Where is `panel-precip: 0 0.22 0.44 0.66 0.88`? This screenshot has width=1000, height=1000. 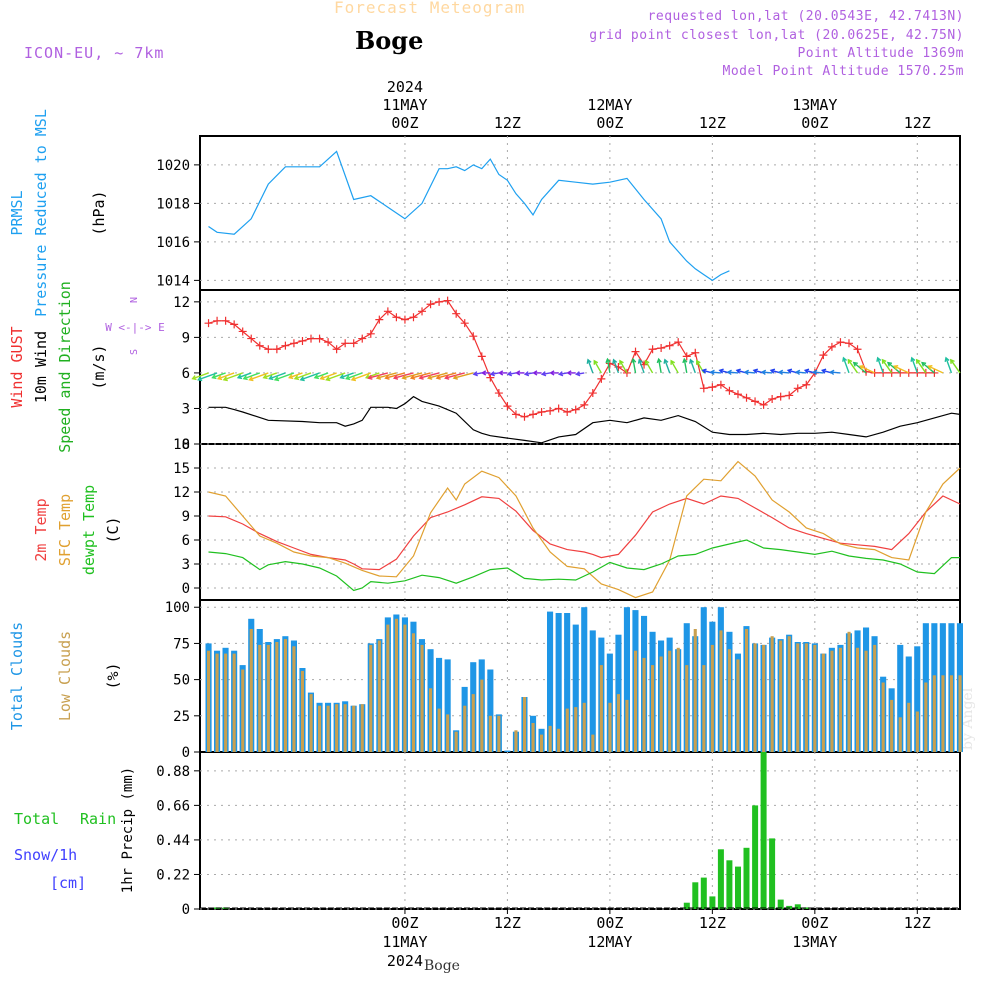 panel-precip: 0 0.22 0.44 0.66 0.88 is located at coordinates (558, 834).